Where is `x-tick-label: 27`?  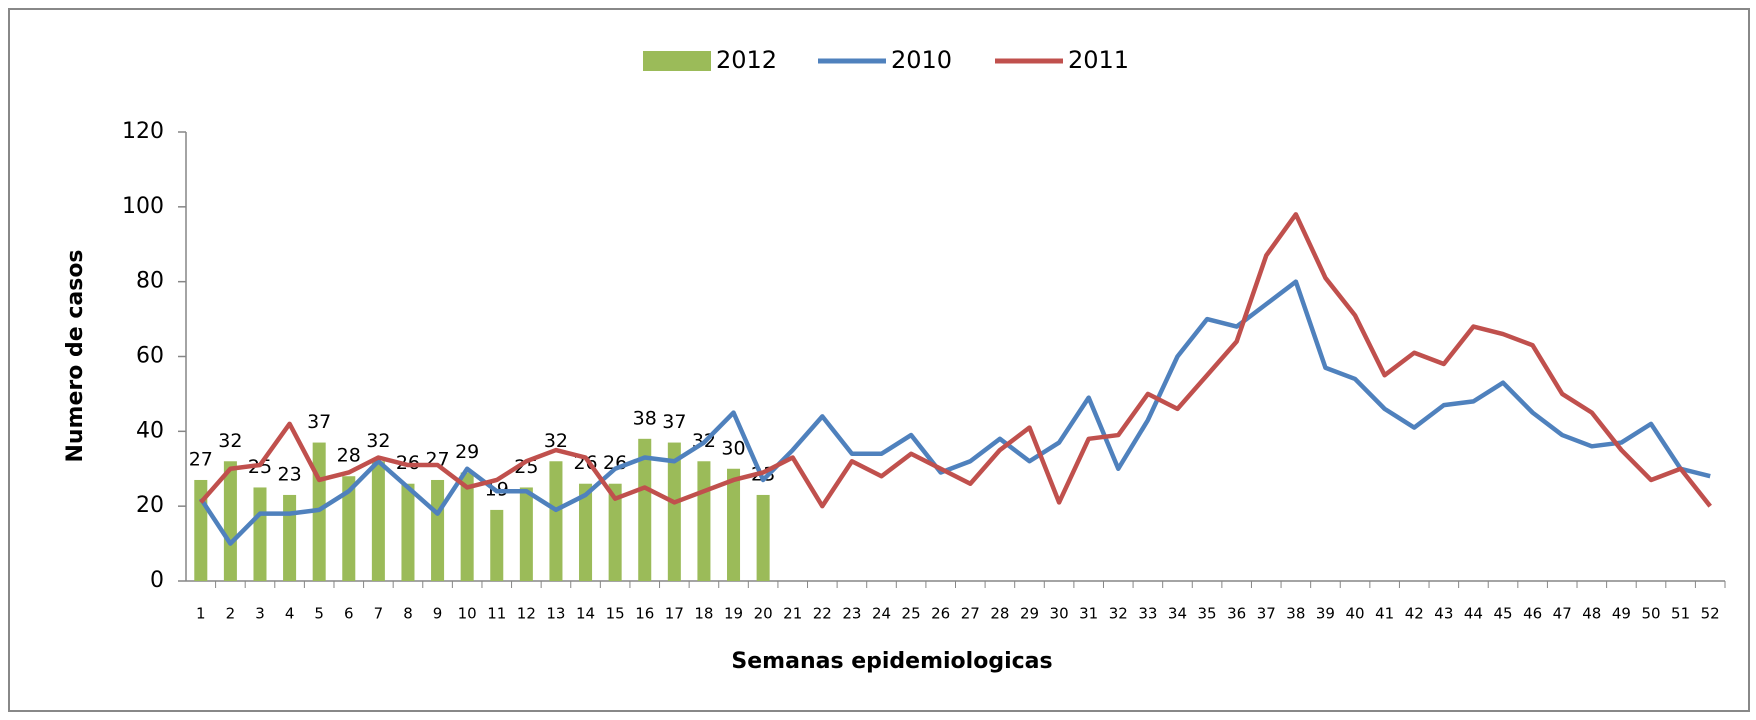 x-tick-label: 27 is located at coordinates (970, 614).